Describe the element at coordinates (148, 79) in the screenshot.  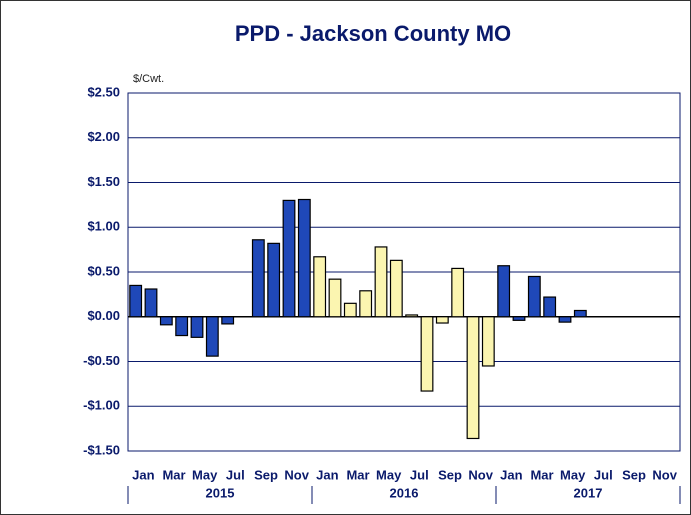
I see `y-unit-label: $/Cwt.` at that location.